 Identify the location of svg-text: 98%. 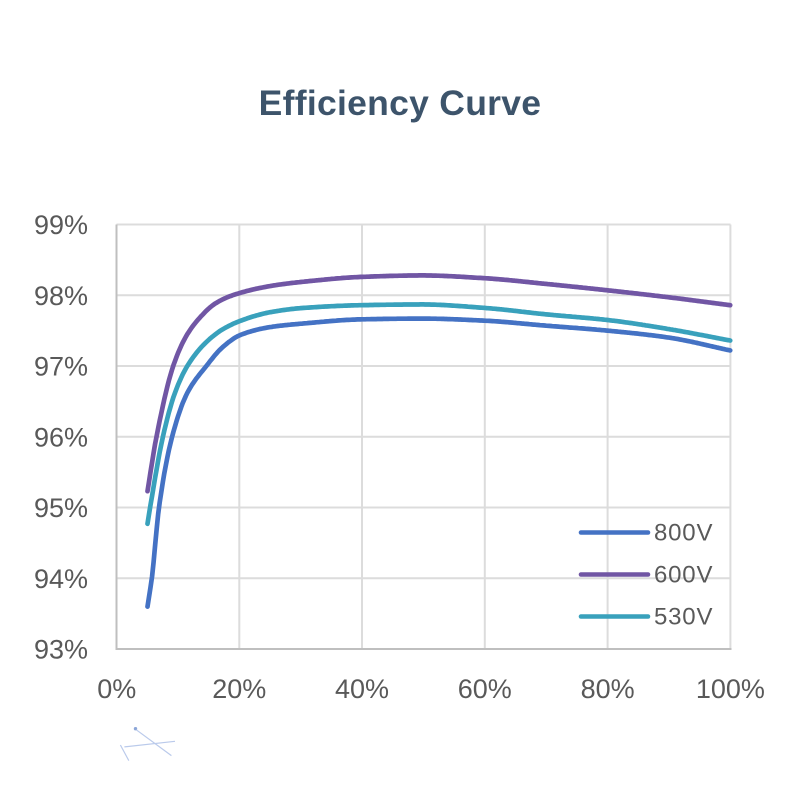
(61, 296).